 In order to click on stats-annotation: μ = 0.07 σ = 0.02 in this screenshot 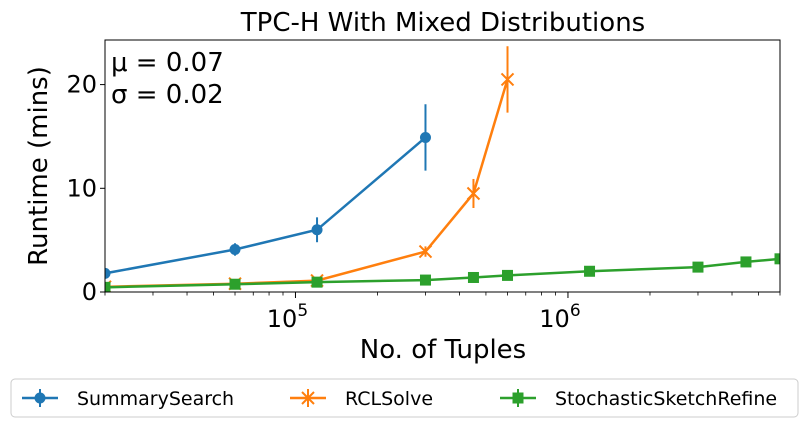, I will do `click(167, 79)`.